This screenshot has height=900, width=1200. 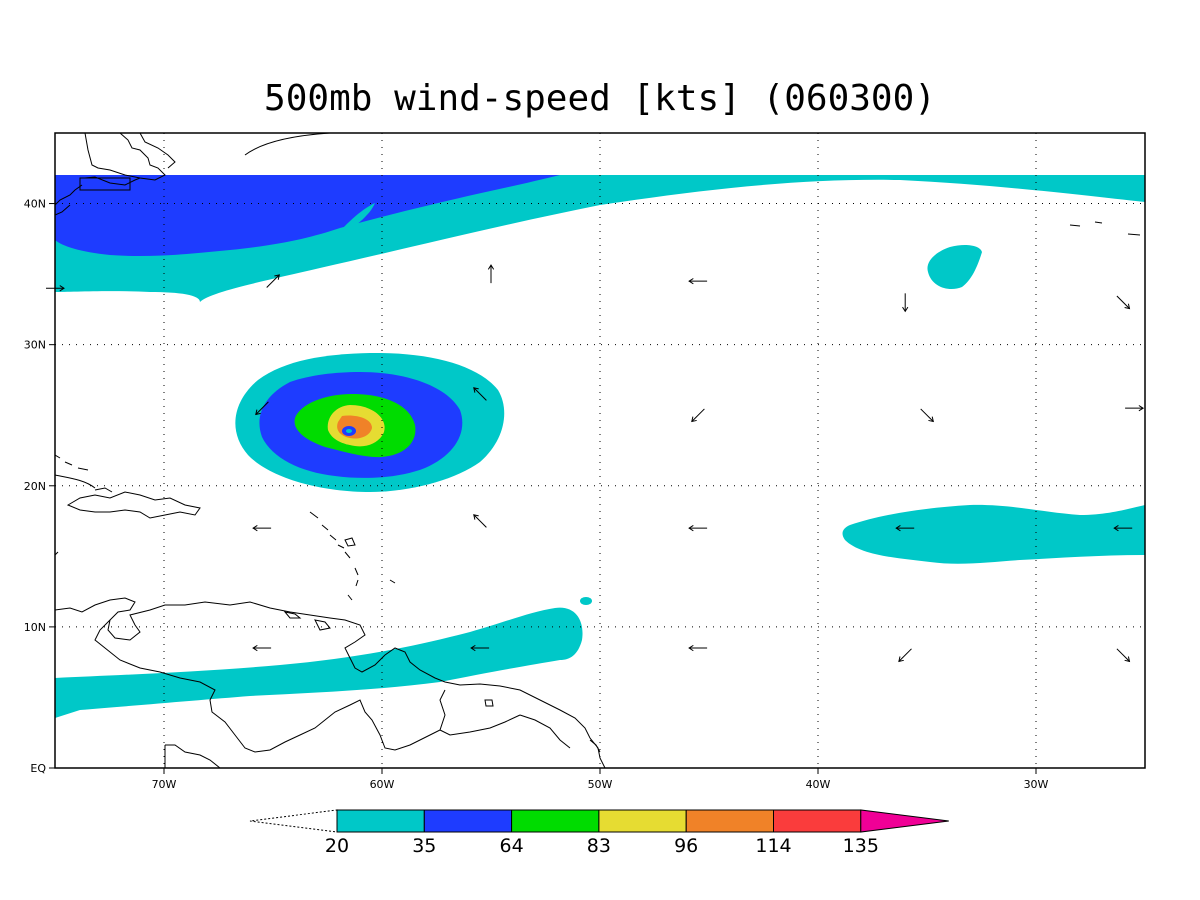 What do you see at coordinates (818, 784) in the screenshot?
I see `lon-tick-label: 40W` at bounding box center [818, 784].